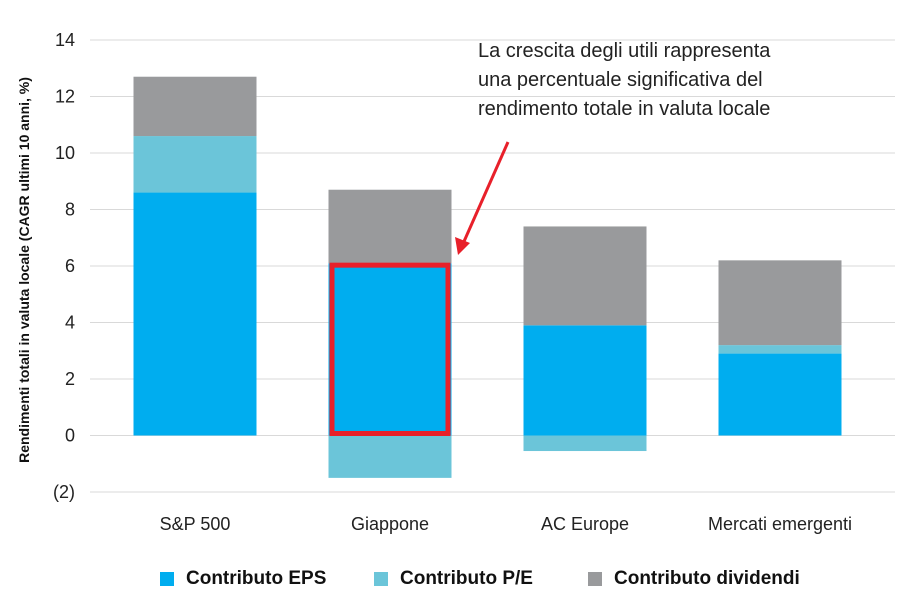 This screenshot has width=900, height=598. Describe the element at coordinates (620, 80) in the screenshot. I see `annotation-text: una percentuale significativa del` at that location.